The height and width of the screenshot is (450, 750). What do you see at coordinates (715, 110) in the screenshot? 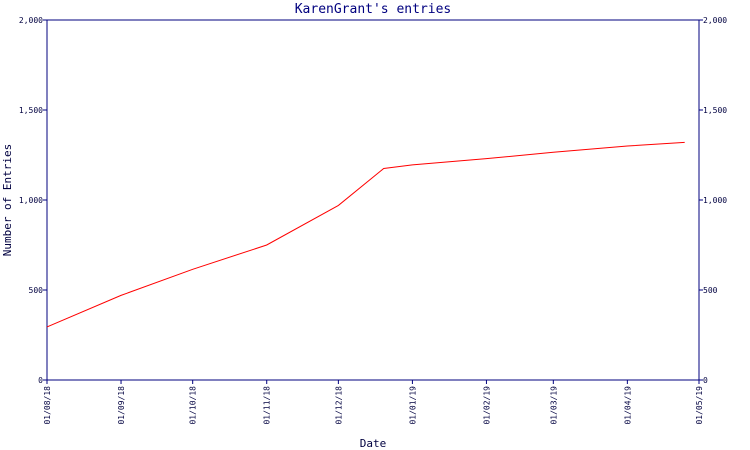
I see `y-tick-label-right: 1,500` at bounding box center [715, 110].